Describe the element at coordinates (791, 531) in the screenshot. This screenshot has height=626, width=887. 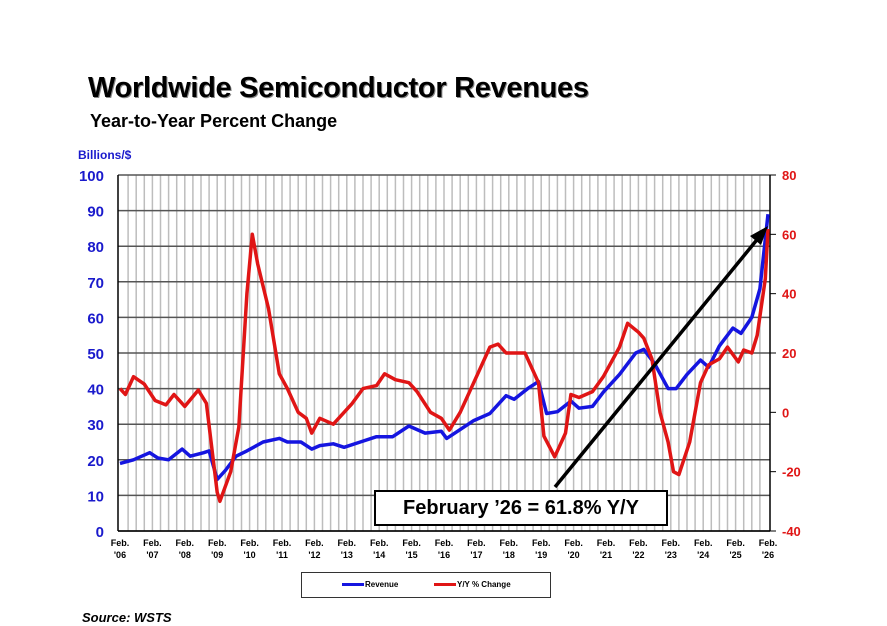
I see `right-tick-label: -40` at that location.